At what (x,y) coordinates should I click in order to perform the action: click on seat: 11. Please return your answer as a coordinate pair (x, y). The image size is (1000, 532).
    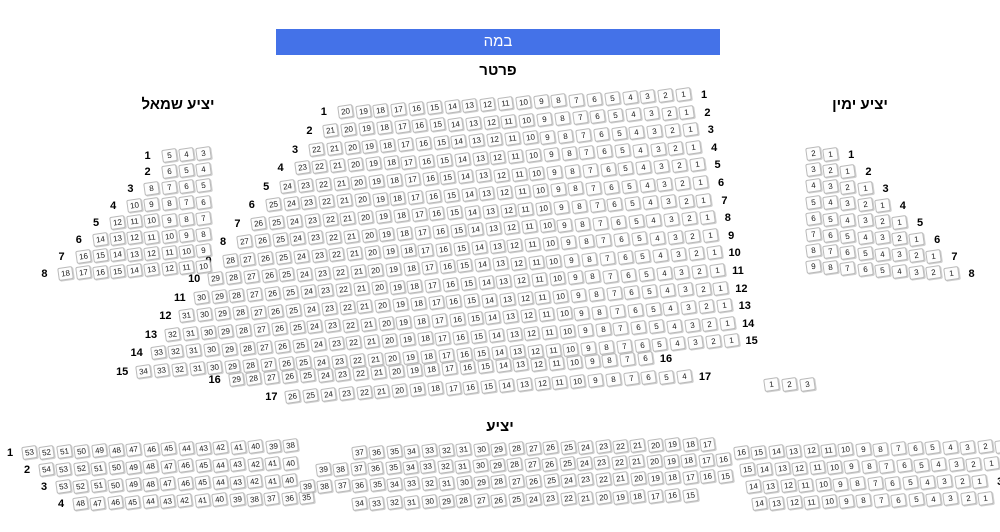
    Looking at the image, I should click on (812, 502).